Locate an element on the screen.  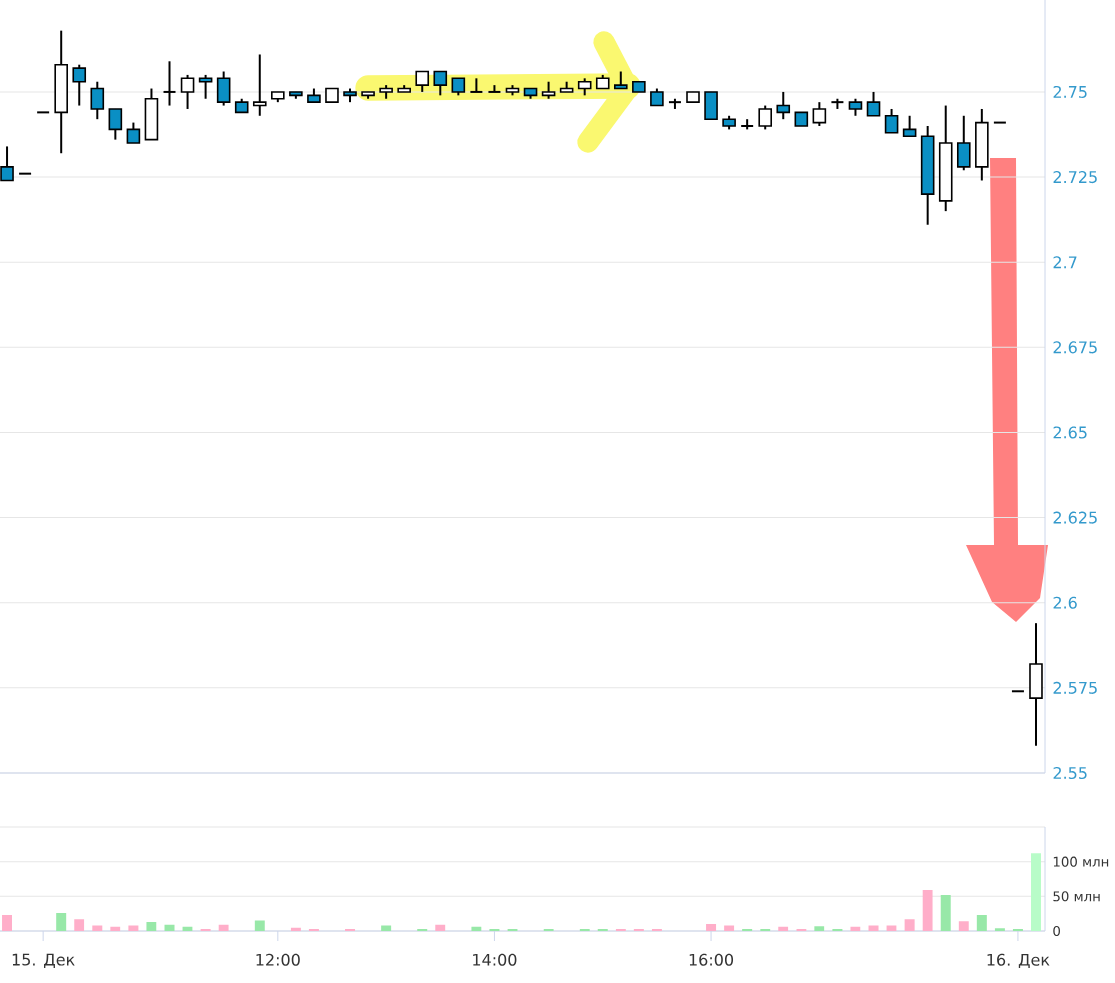
y-tick-label: 2.65 is located at coordinates (1070, 432).